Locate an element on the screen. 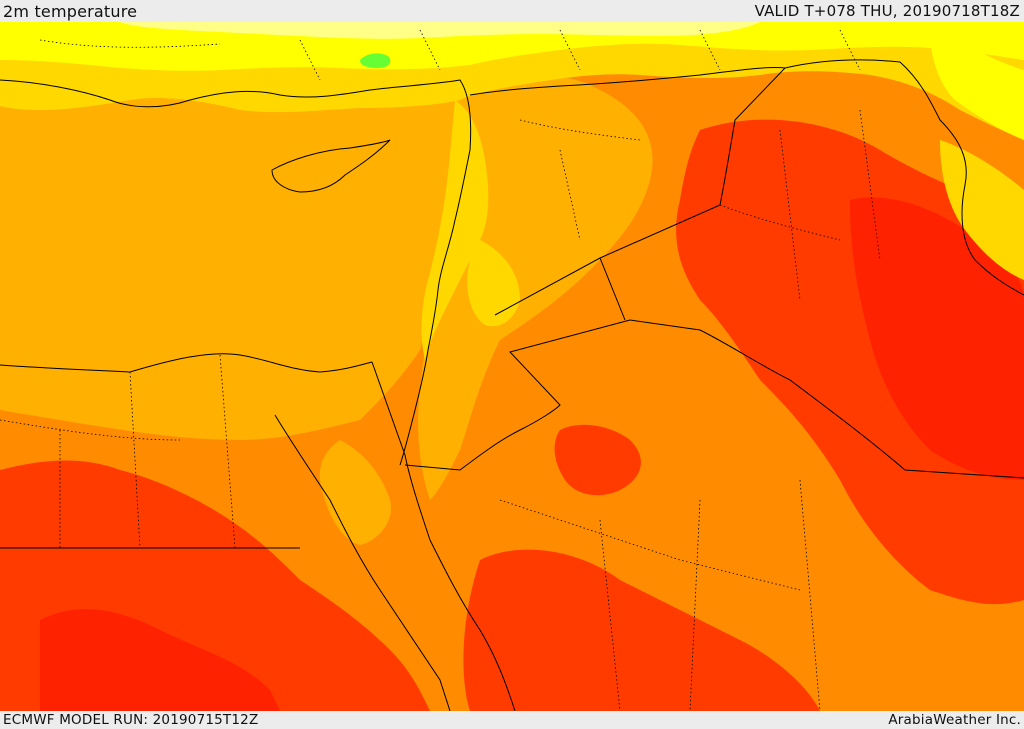 This screenshot has height=729, width=1024. coastline-turkey is located at coordinates (236, 115).